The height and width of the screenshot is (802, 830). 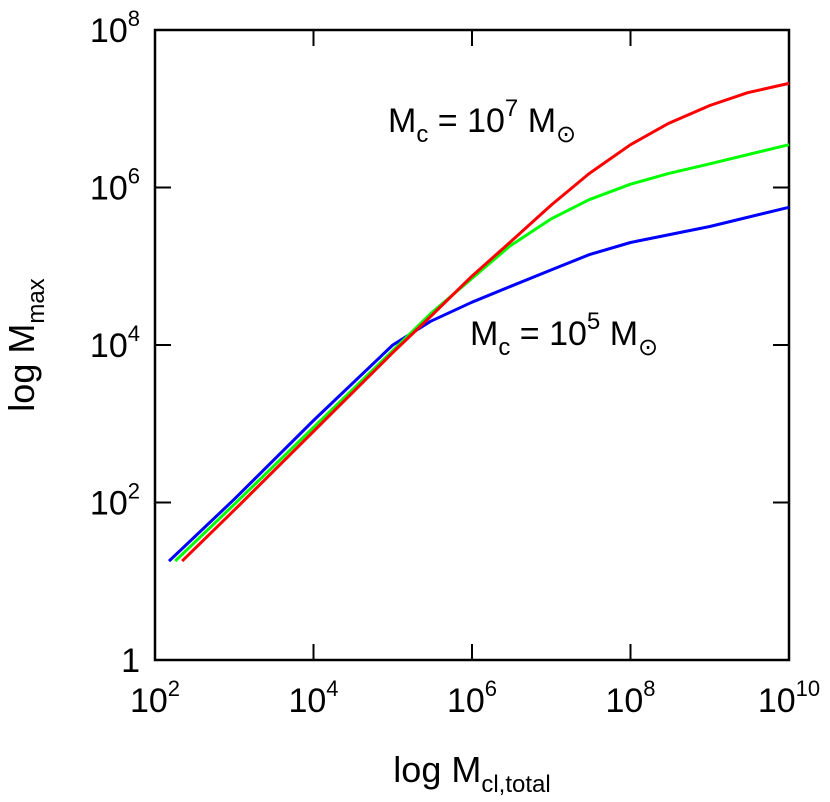 I want to click on x-tick-label: 10², so click(x=155, y=698).